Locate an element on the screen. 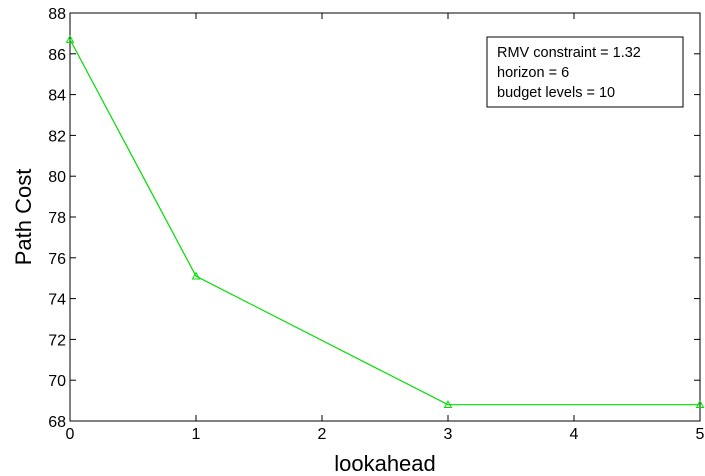 The width and height of the screenshot is (705, 476). y-tick-label: 88 is located at coordinates (57, 14).